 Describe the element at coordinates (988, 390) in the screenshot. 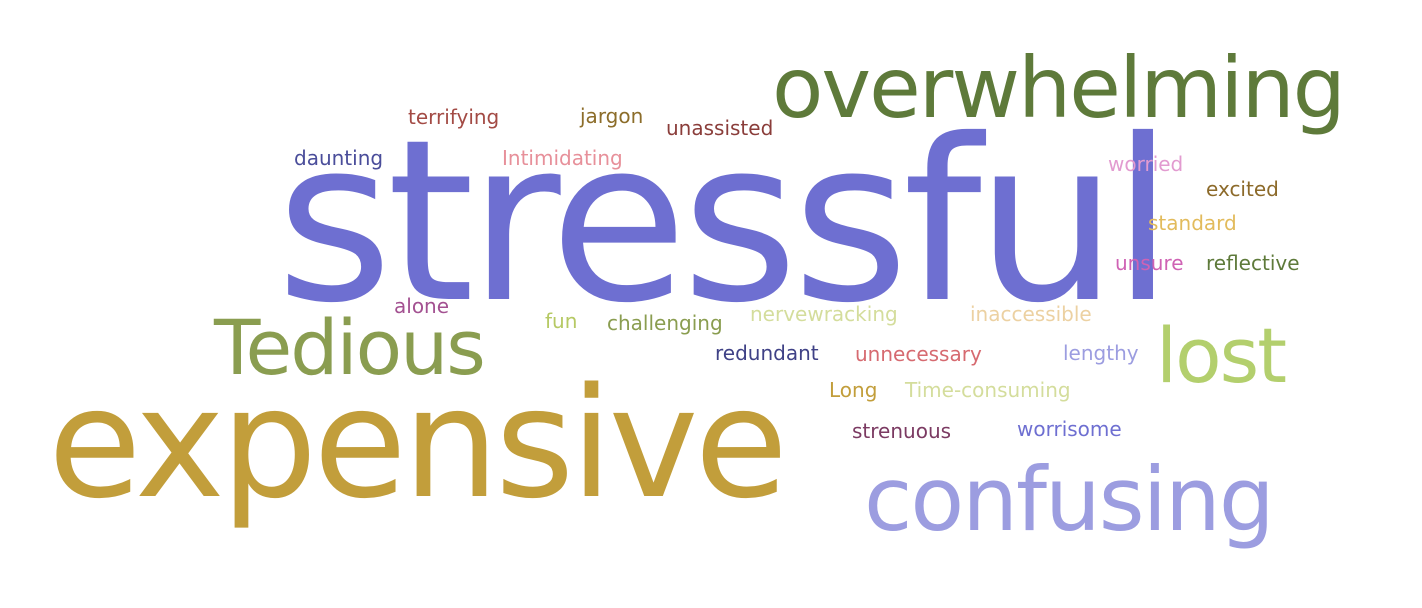

I see `word-time-consuming: Time-consuming` at that location.